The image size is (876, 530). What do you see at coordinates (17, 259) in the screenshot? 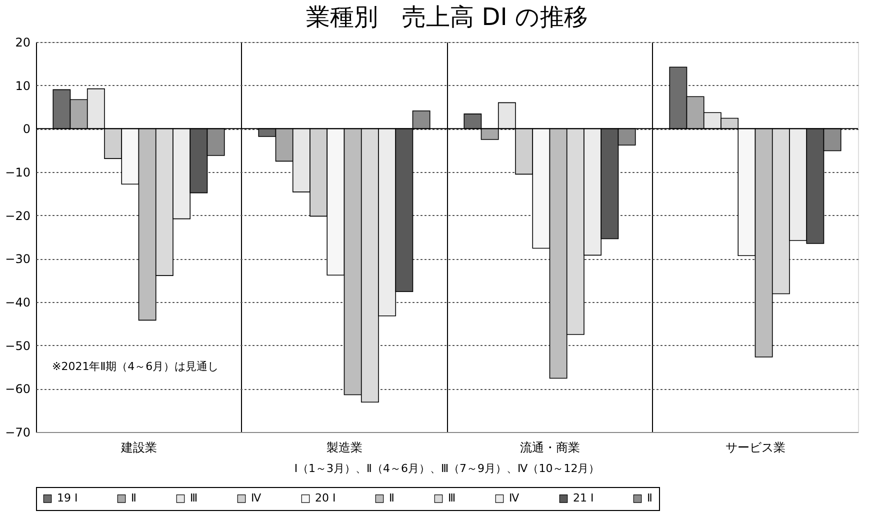
I see `y-tick-label: −30` at bounding box center [17, 259].